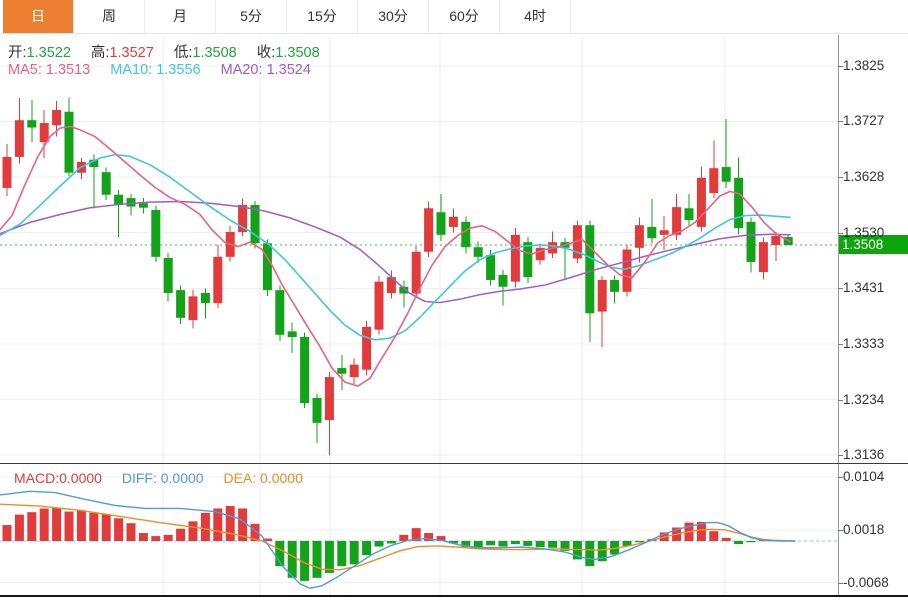 This screenshot has height=600, width=908. I want to click on tab-5min: 5分, so click(251, 16).